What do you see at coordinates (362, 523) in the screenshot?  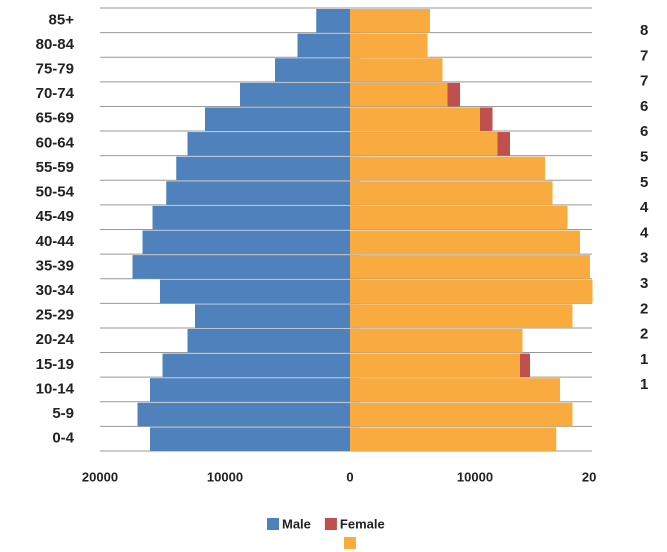 I see `legend-label: Female` at bounding box center [362, 523].